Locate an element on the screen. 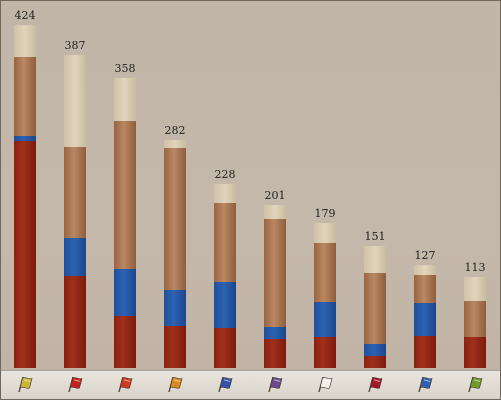 This screenshot has height=400, width=501. bar-column-9: 127 is located at coordinates (425, 186).